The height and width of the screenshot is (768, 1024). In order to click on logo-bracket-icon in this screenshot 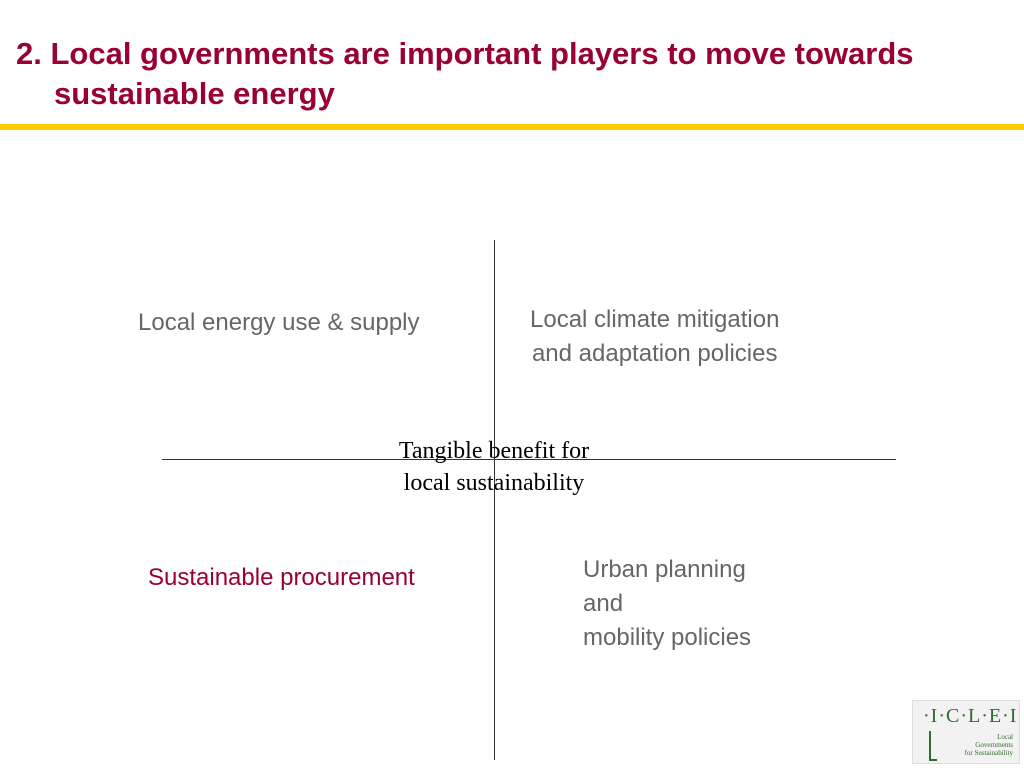, I will do `click(933, 746)`.